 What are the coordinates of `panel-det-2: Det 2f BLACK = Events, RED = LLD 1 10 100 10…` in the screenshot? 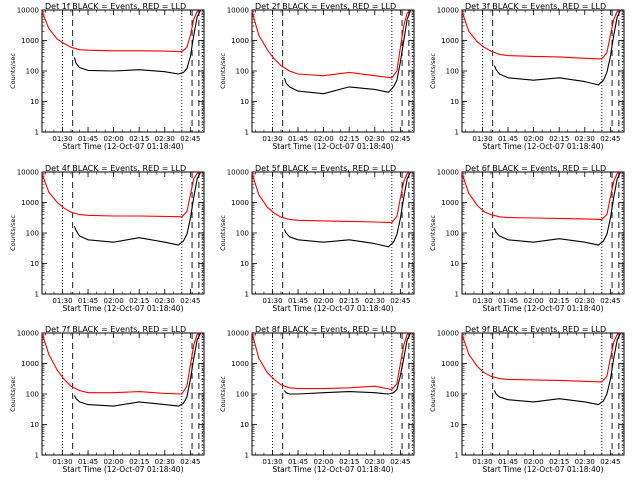 It's located at (317, 76).